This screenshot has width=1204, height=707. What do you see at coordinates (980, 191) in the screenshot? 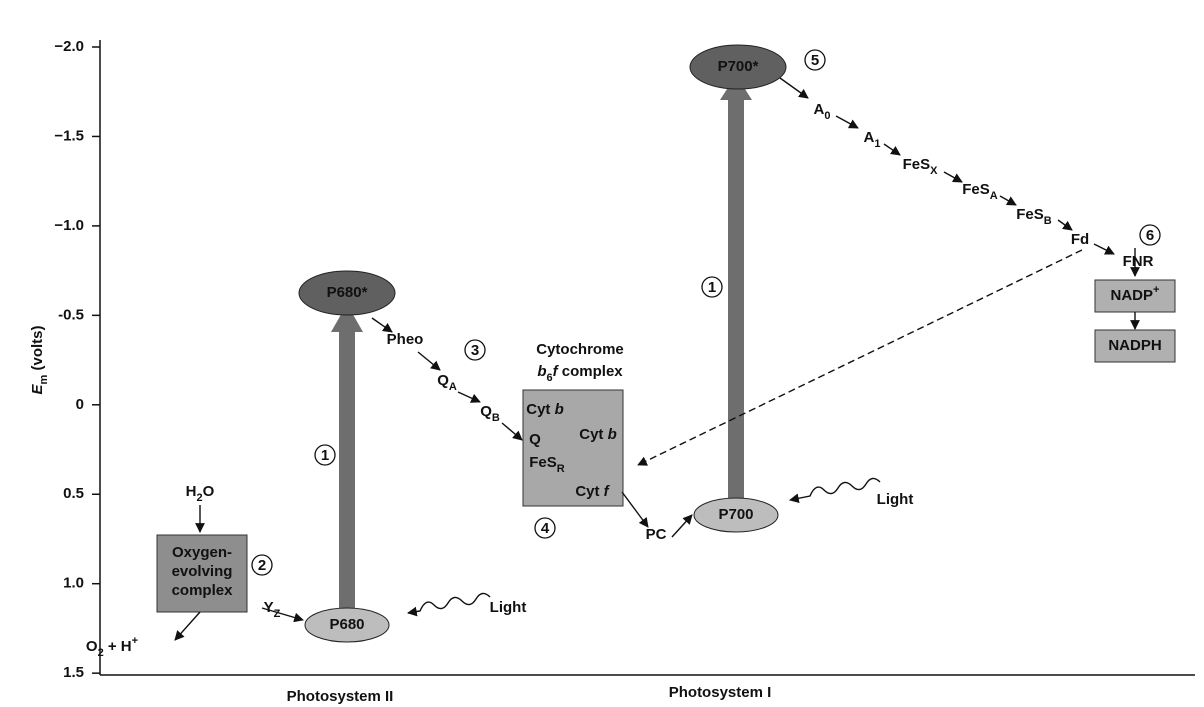
I see `node-label: FeSA` at bounding box center [980, 191].